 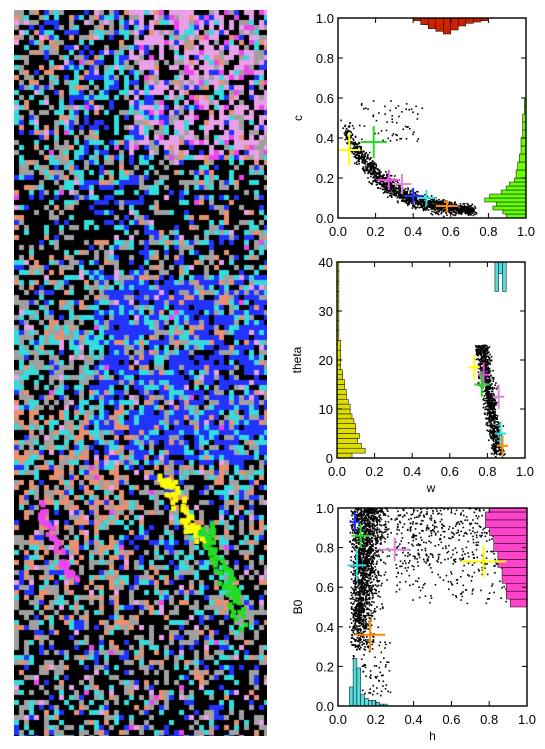 I want to click on x-tick-label: 0.0, so click(x=338, y=719).